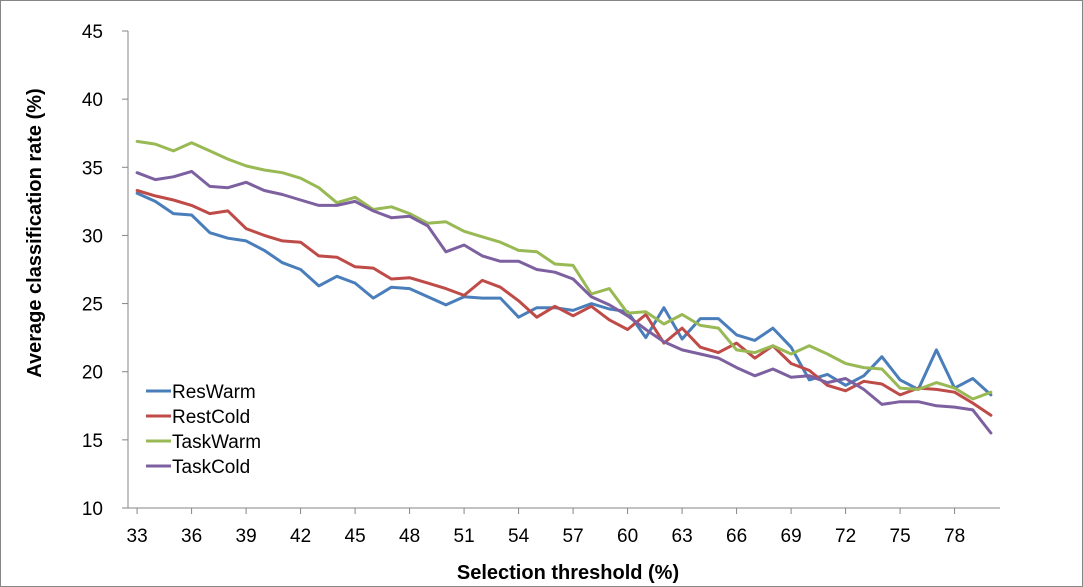 The width and height of the screenshot is (1083, 587). What do you see at coordinates (300, 536) in the screenshot?
I see `x-tick-label: 42` at bounding box center [300, 536].